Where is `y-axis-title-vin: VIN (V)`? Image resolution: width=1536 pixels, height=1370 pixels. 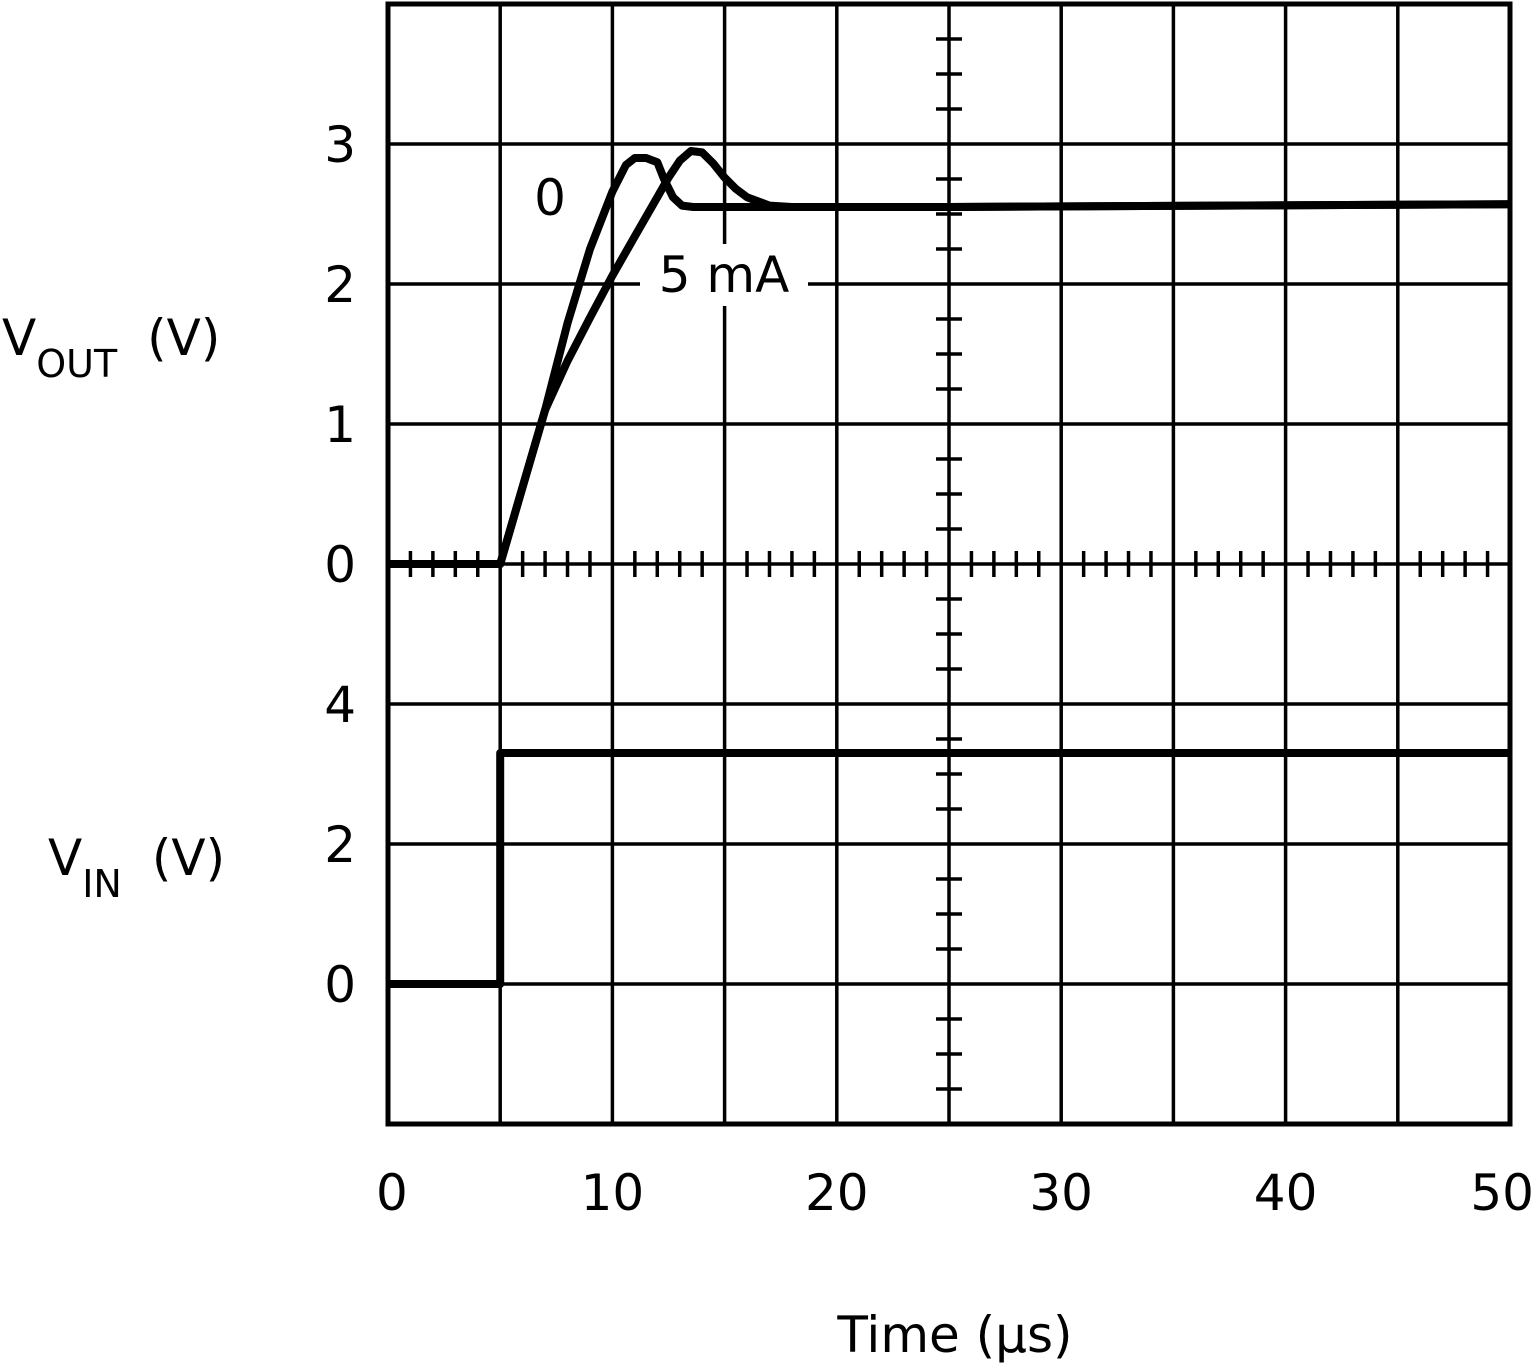 y-axis-title-vin: VIN (V) is located at coordinates (136, 867).